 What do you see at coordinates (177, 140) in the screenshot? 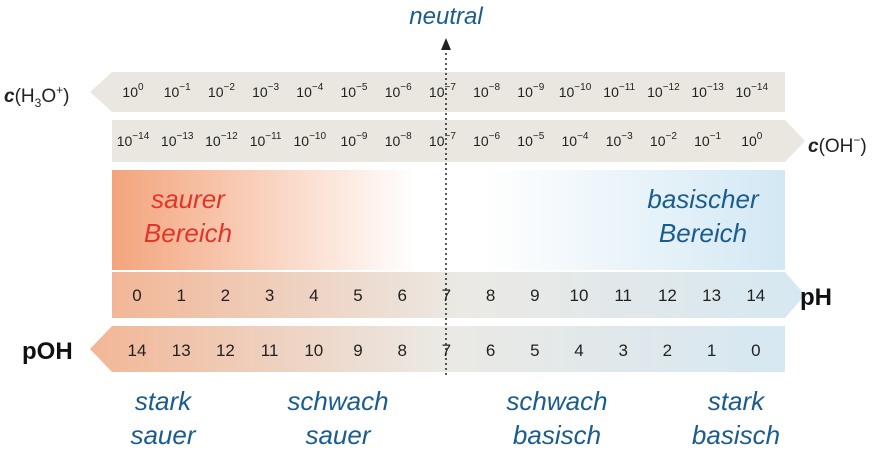
I see `power-cell: 10−13` at bounding box center [177, 140].